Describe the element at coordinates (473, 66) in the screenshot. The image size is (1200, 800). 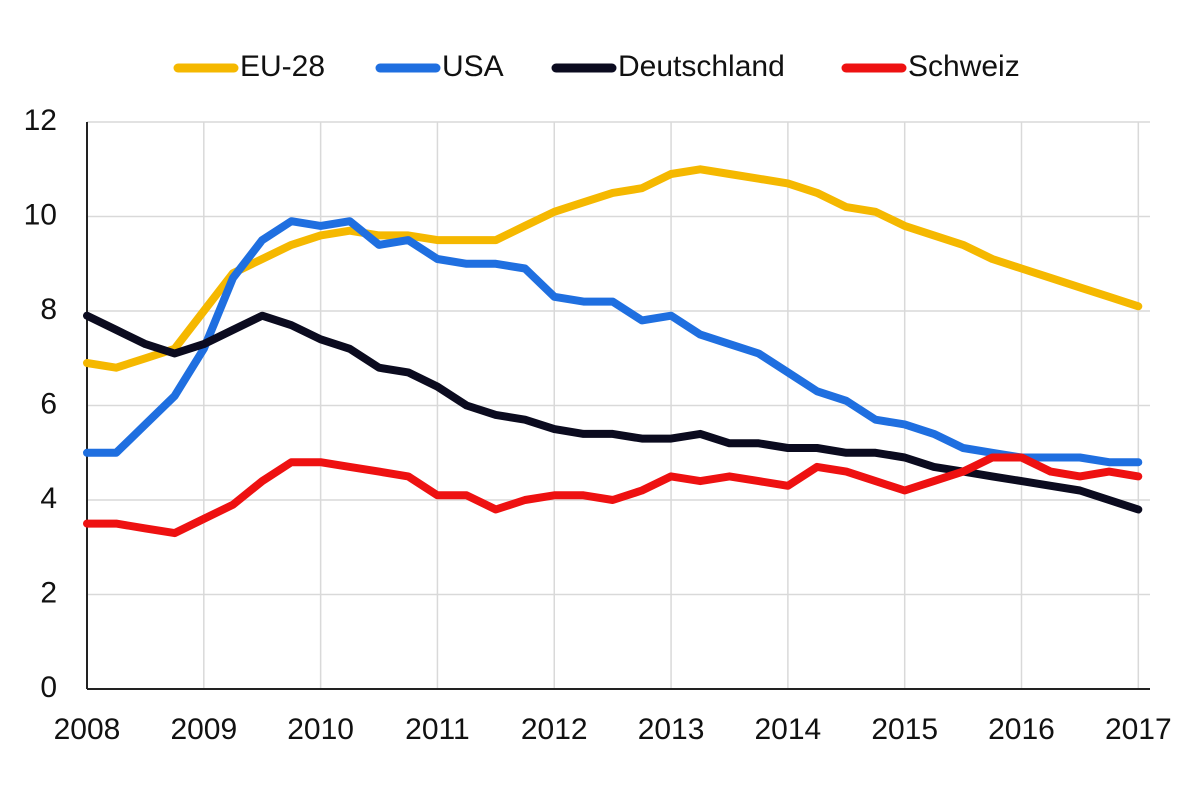
I see `legend-label: USA` at that location.